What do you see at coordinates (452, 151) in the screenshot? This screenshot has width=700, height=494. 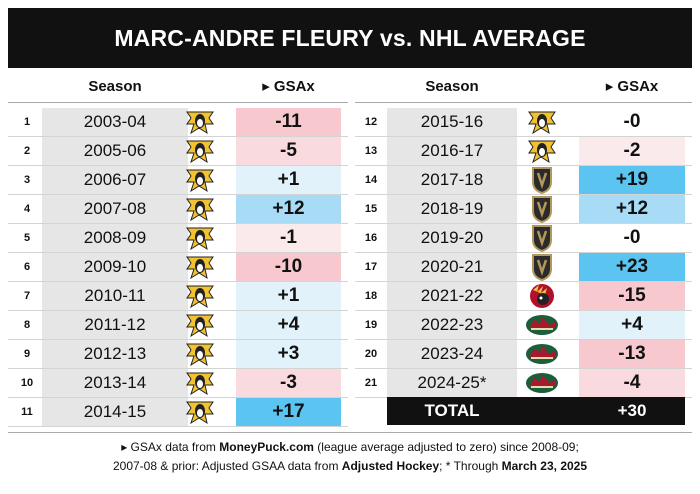 I see `right-season-cell: 2016-17` at bounding box center [452, 151].